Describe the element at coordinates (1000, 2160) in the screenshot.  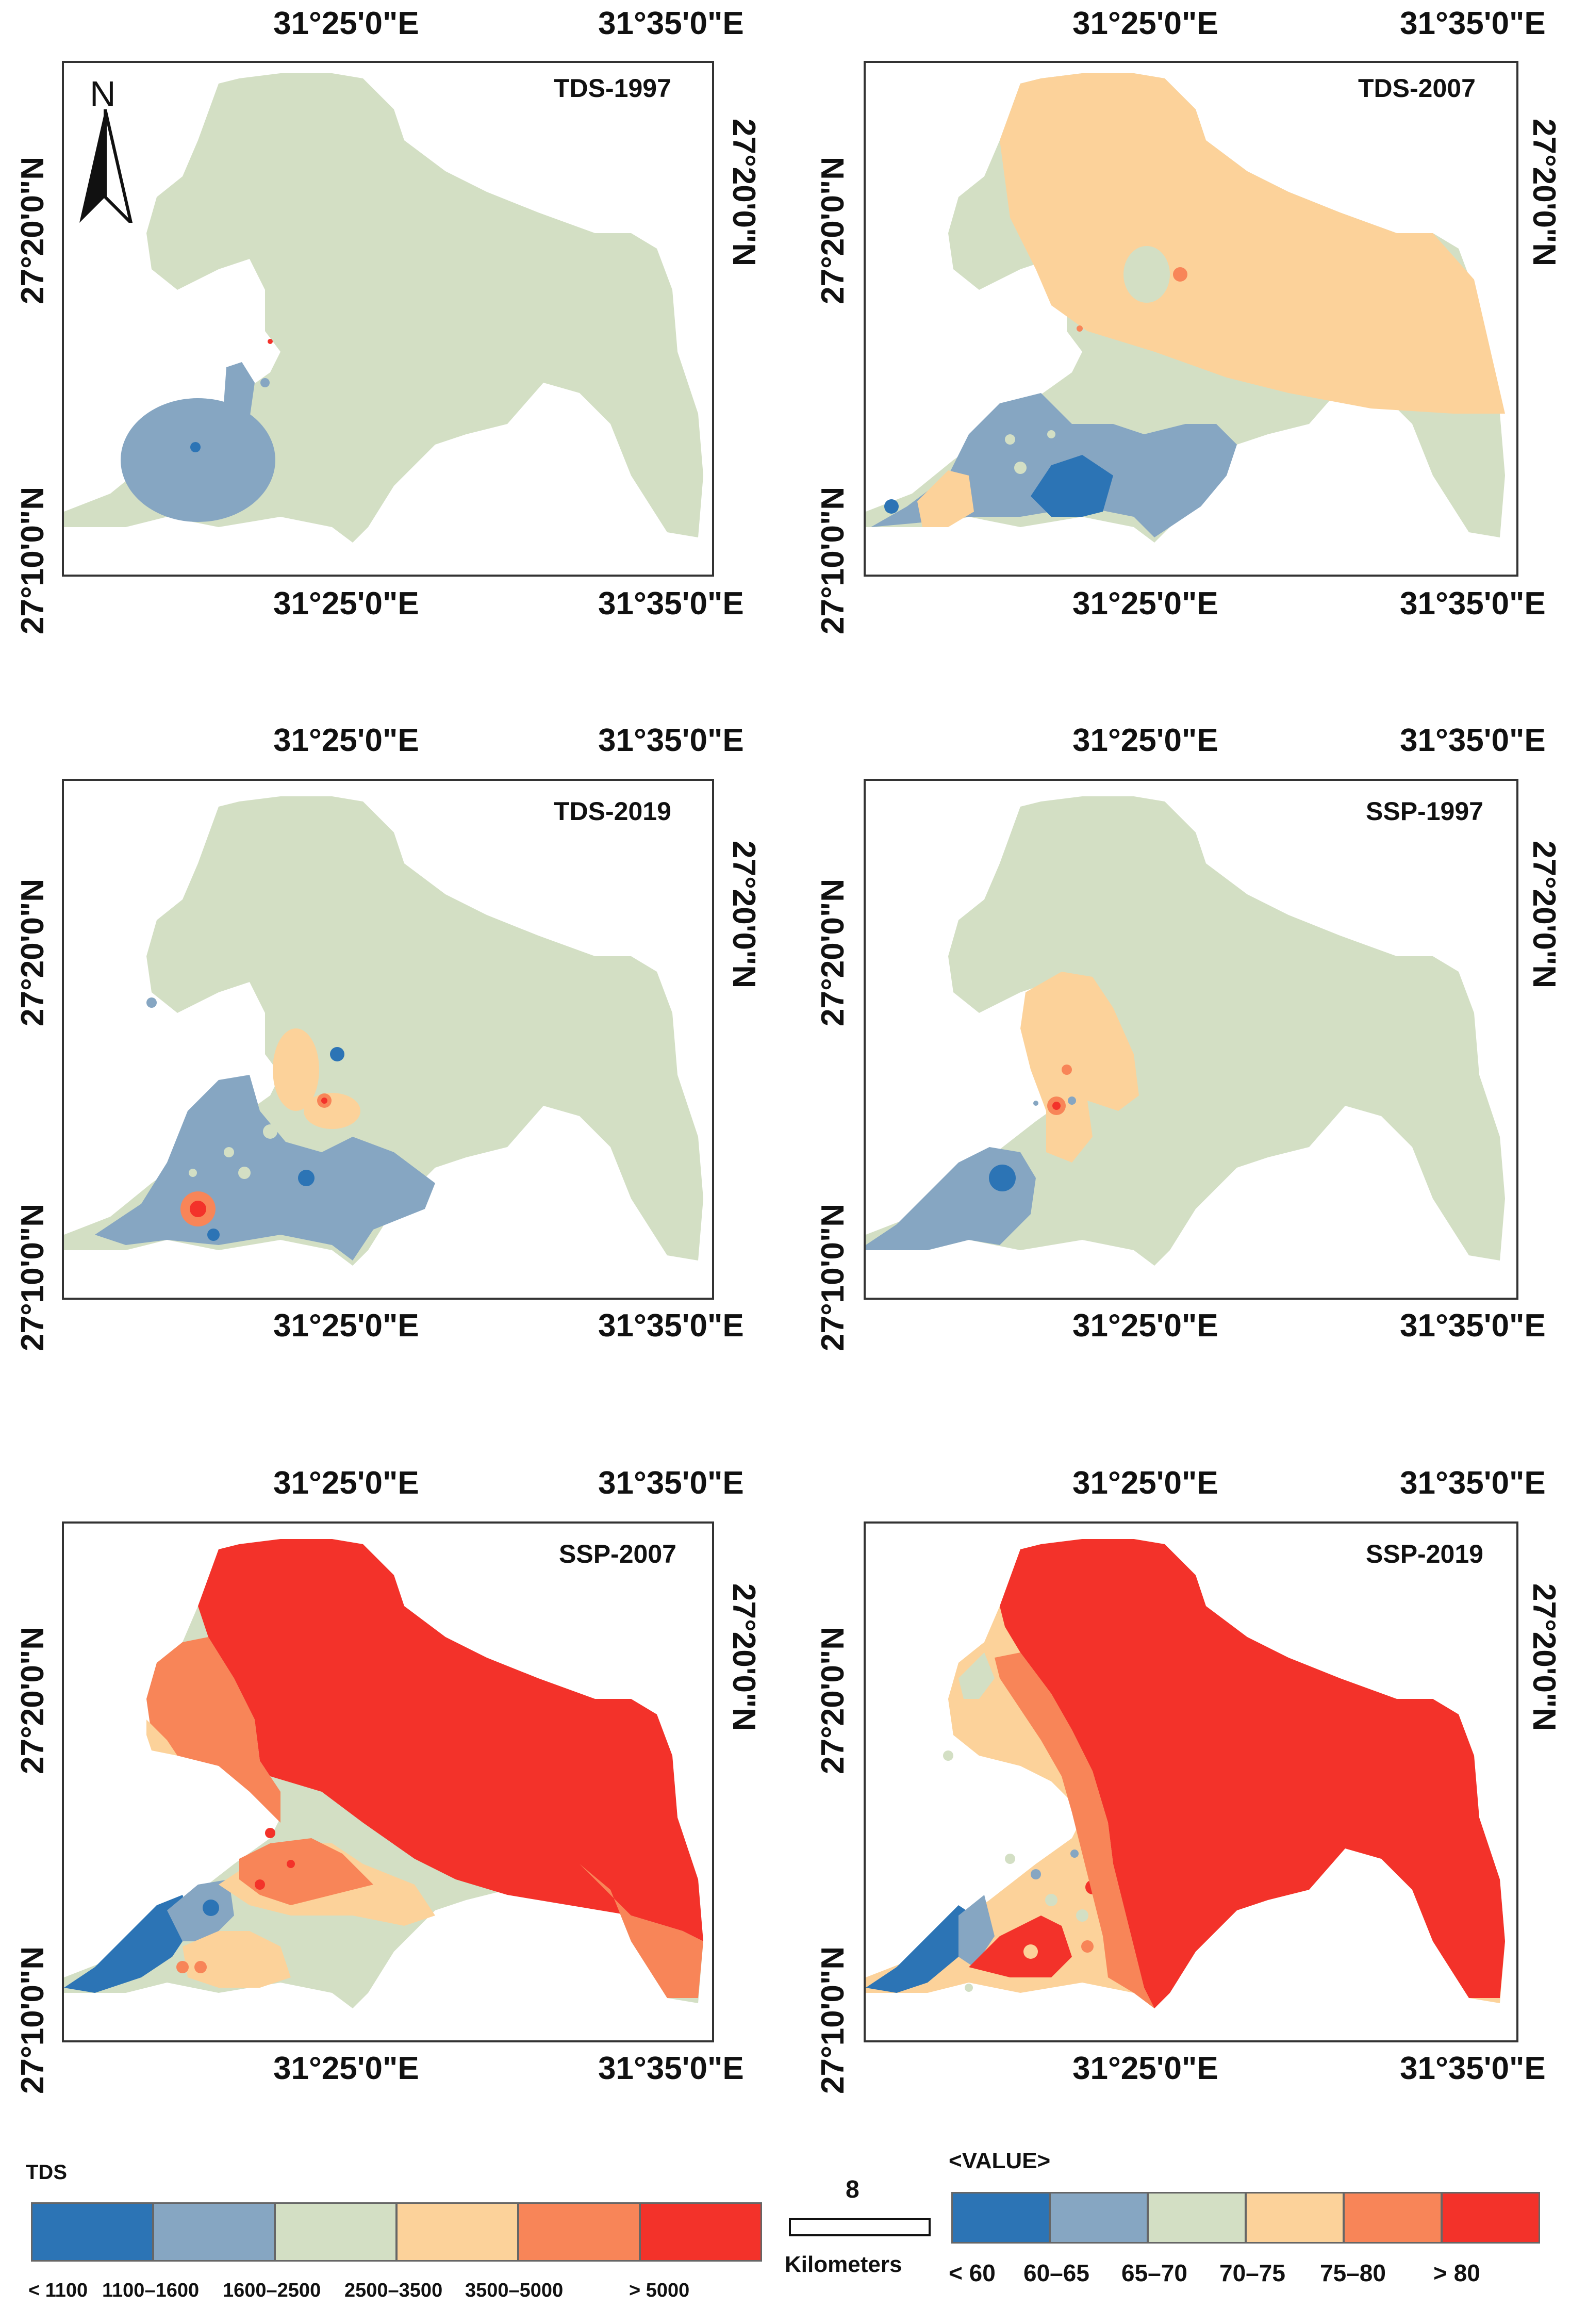
I see `legend-title: <VALUE>` at that location.